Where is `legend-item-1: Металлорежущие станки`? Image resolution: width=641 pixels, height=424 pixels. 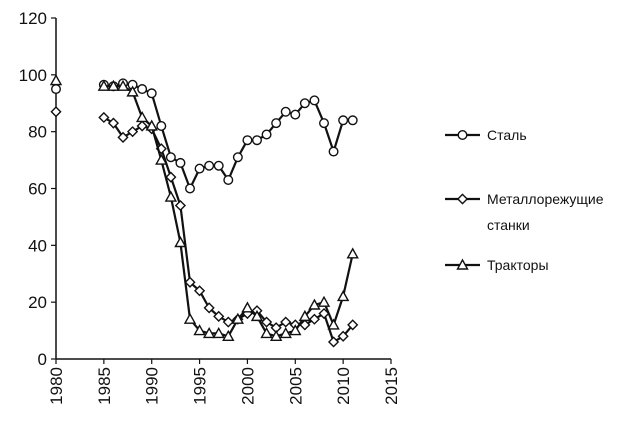
legend-item-1: Металлорежущие станки is located at coordinates (524, 212).